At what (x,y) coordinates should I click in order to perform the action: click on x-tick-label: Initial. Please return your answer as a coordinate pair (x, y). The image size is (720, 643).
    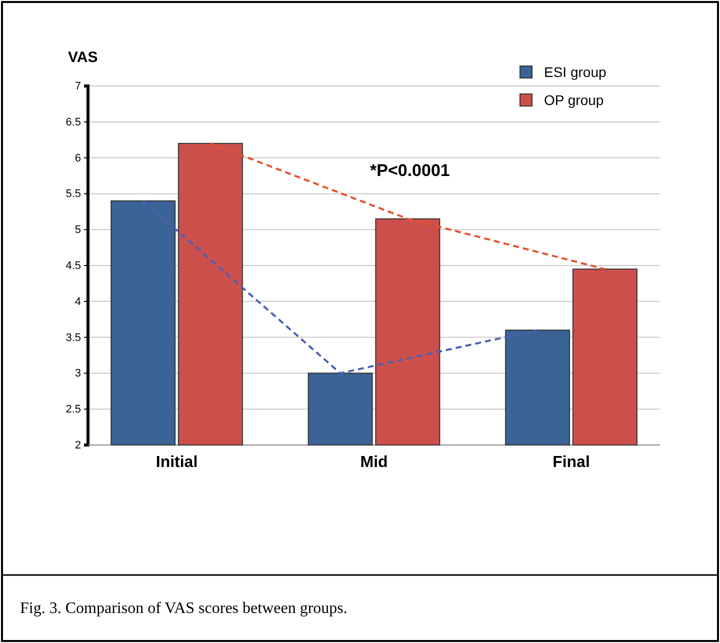
    Looking at the image, I should click on (177, 463).